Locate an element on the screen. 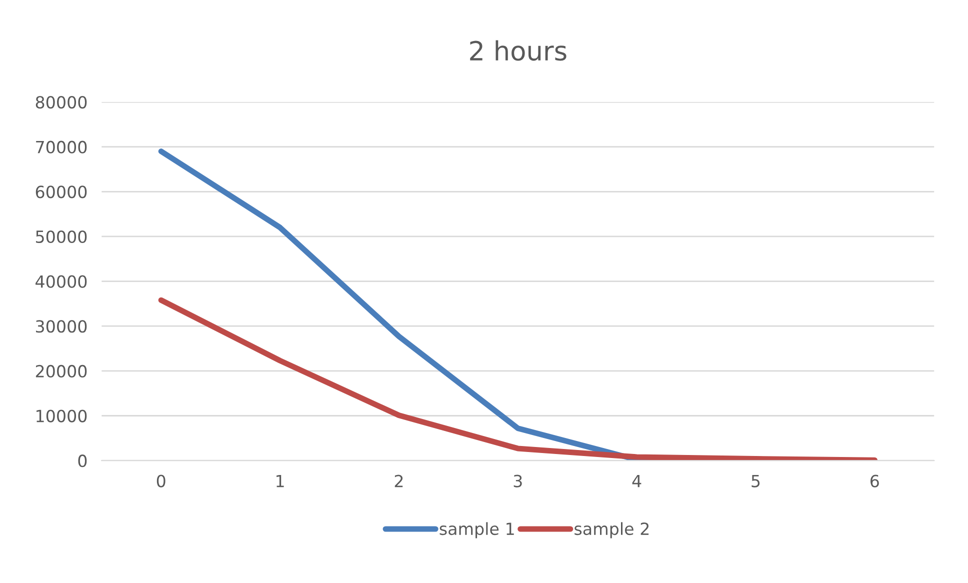 Image resolution: width=968 pixels, height=583 pixels. y-tick-label: 60000 is located at coordinates (61, 192).